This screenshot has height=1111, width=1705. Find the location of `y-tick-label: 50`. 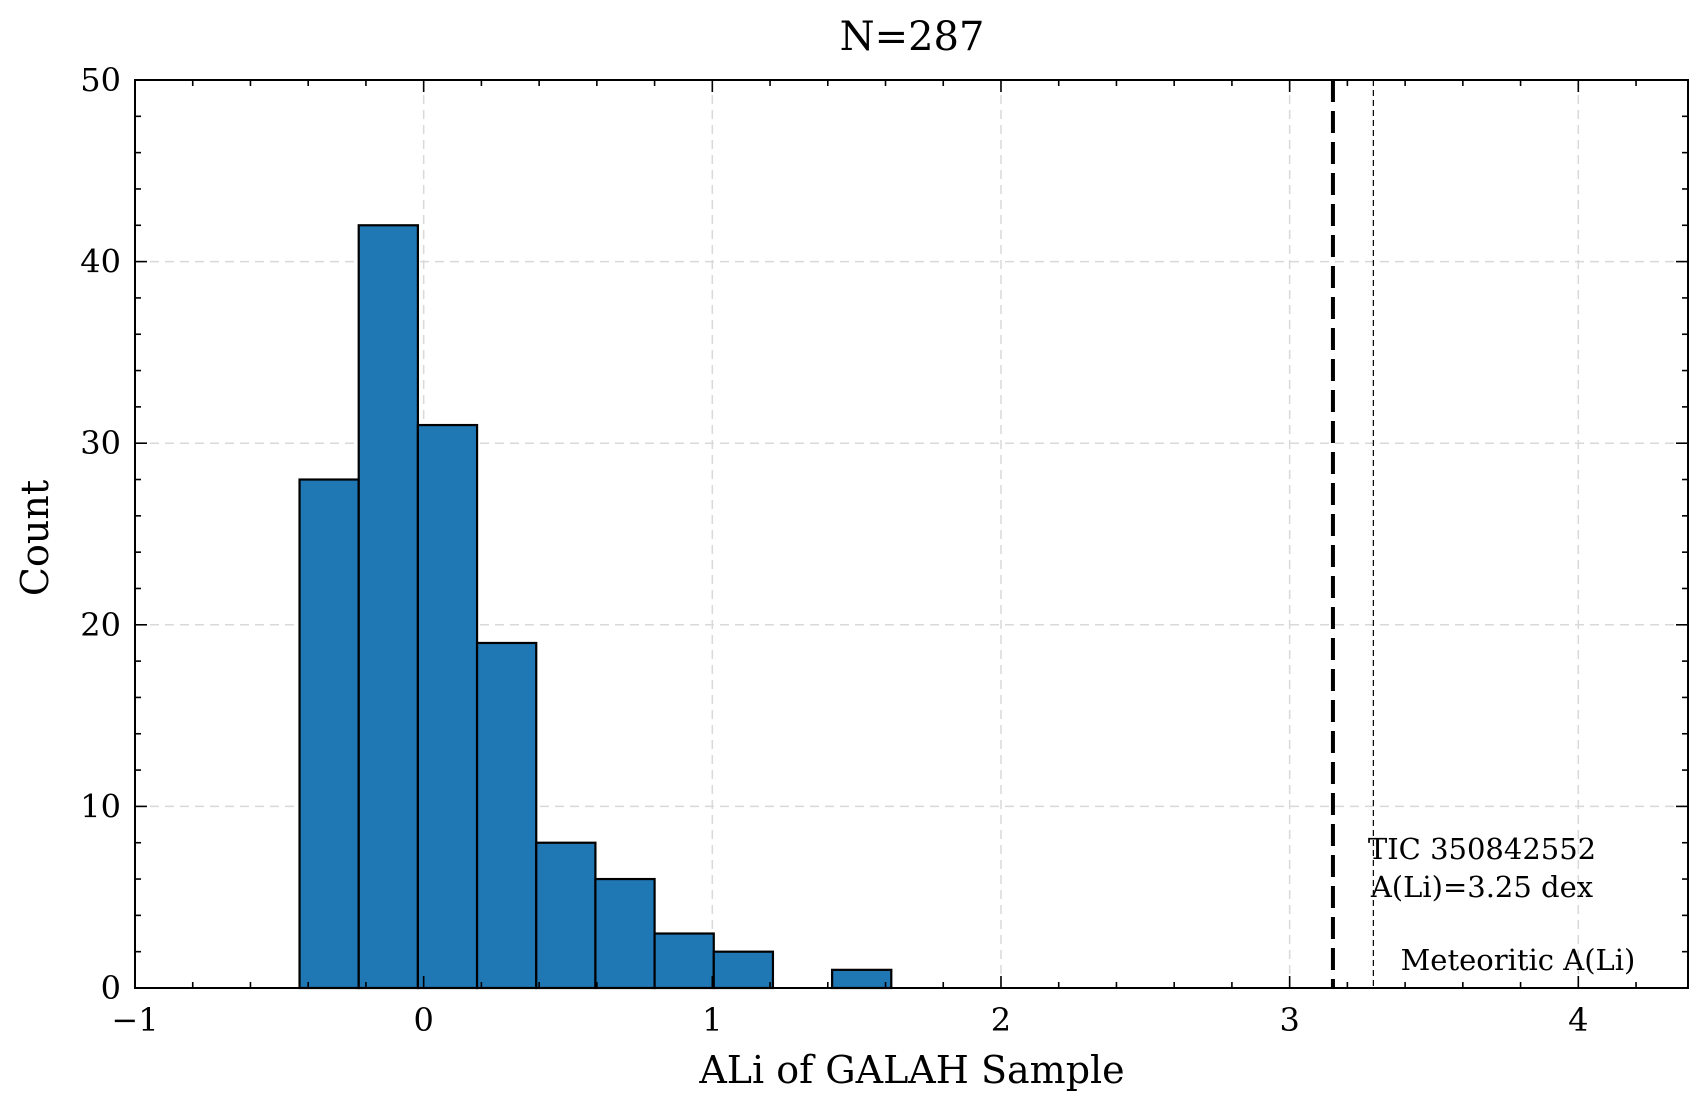

y-tick-label: 50 is located at coordinates (100, 80).